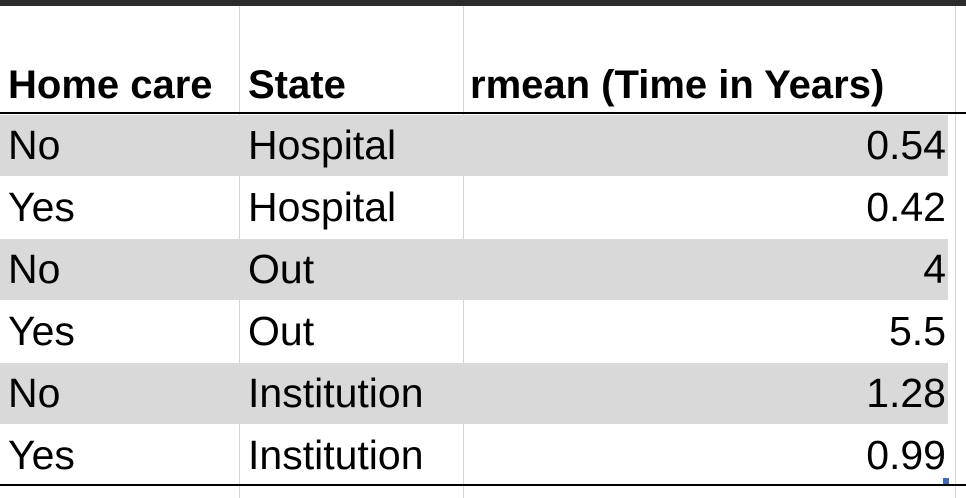 This screenshot has width=966, height=498. Describe the element at coordinates (946, 481) in the screenshot. I see `fill-handle` at that location.